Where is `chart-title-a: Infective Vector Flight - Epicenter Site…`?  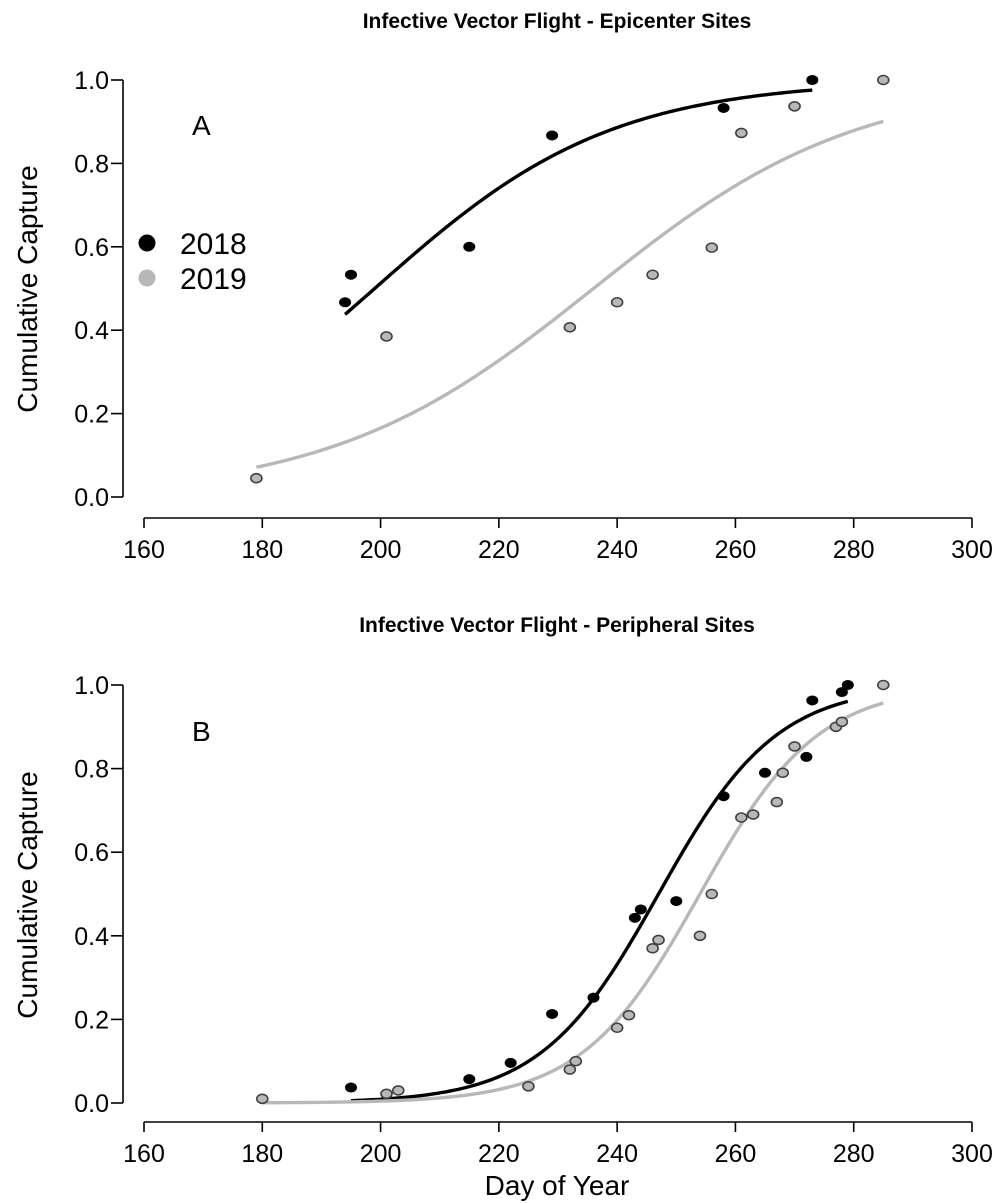 chart-title-a: Infective Vector Flight - Epicenter Site… is located at coordinates (557, 21).